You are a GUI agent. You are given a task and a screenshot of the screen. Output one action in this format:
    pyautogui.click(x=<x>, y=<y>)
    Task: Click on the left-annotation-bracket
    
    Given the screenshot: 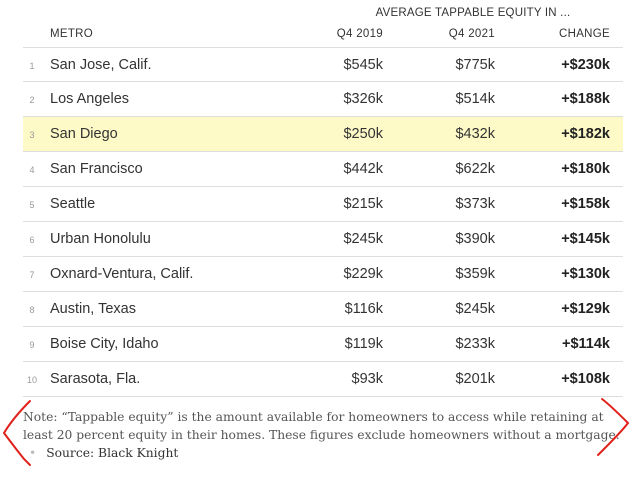 What is the action you would take?
    pyautogui.click(x=16, y=433)
    